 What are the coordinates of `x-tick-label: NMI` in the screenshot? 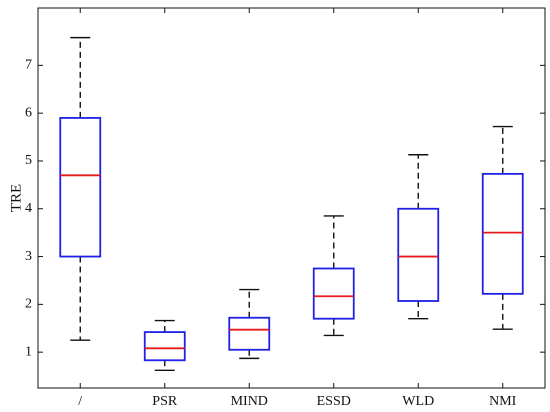 It's located at (503, 401).